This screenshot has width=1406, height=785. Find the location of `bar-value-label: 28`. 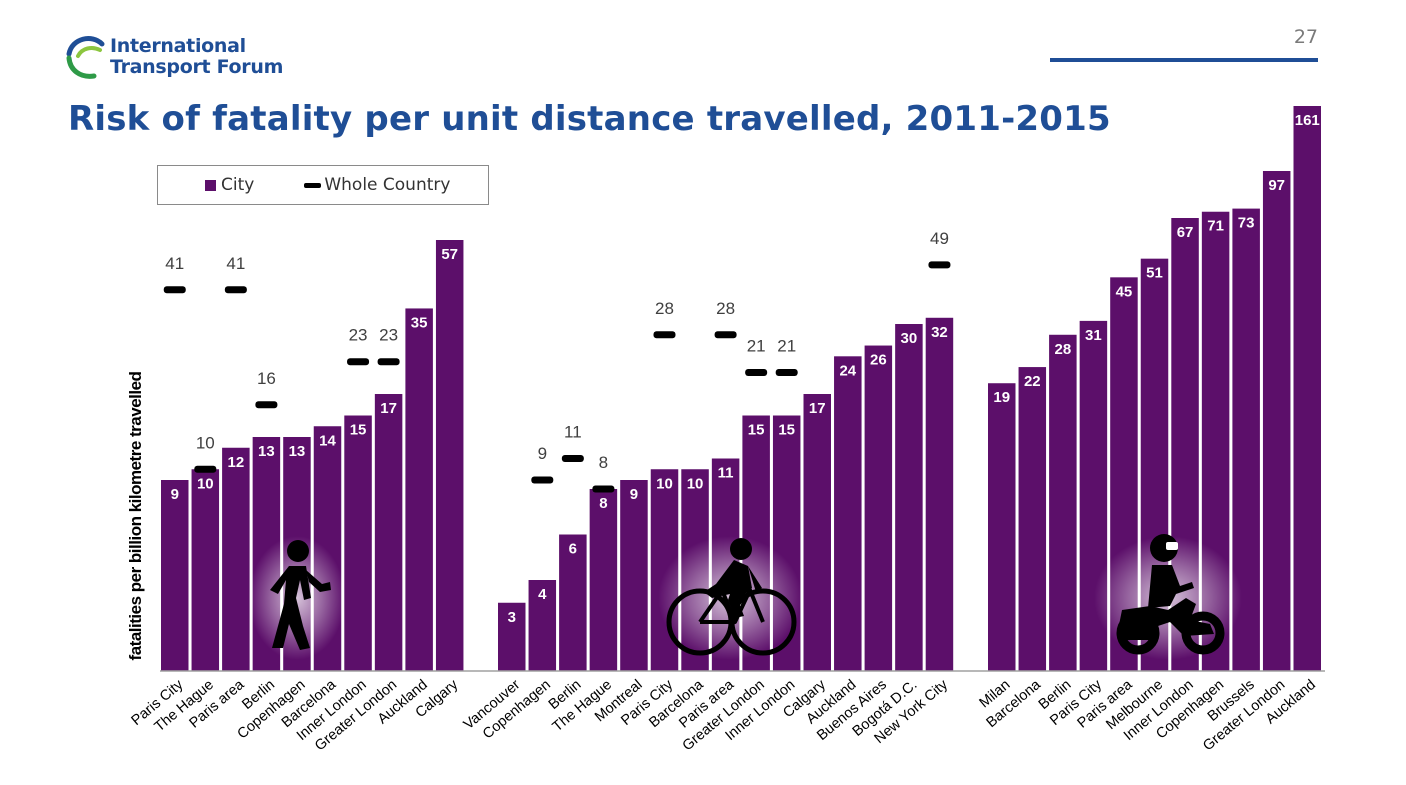

bar-value-label: 28 is located at coordinates (1063, 349).